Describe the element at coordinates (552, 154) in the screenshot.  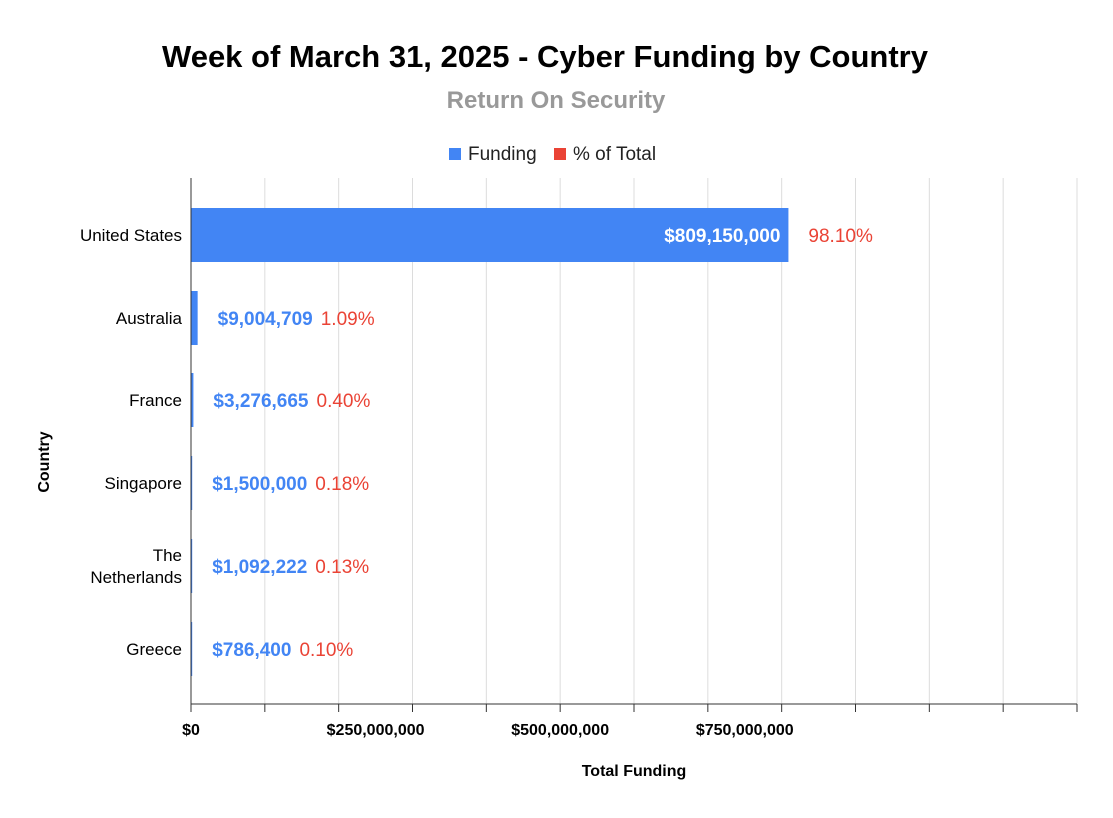
I see `legend: Funding % of Total` at that location.